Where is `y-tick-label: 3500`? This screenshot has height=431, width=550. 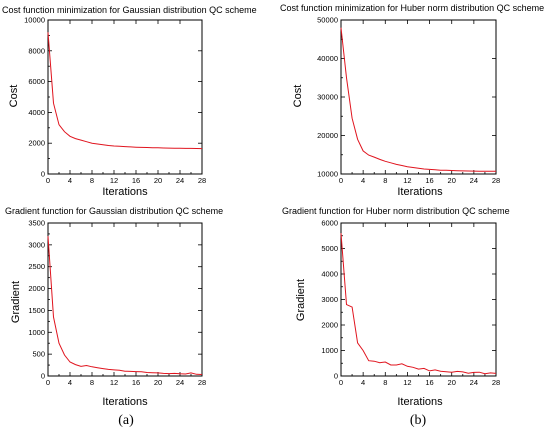 y-tick-label: 3500 is located at coordinates (36, 223).